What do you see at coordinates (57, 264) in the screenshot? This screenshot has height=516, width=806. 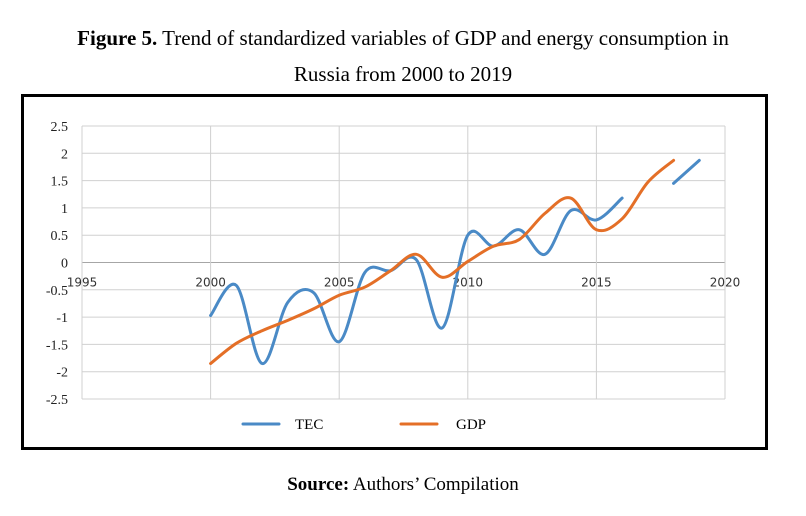 I see `y-axis-ticks: 2.5 2 1.5 1 0.5 0 -0.5 -1 -1.5 -2 -2.5` at bounding box center [57, 264].